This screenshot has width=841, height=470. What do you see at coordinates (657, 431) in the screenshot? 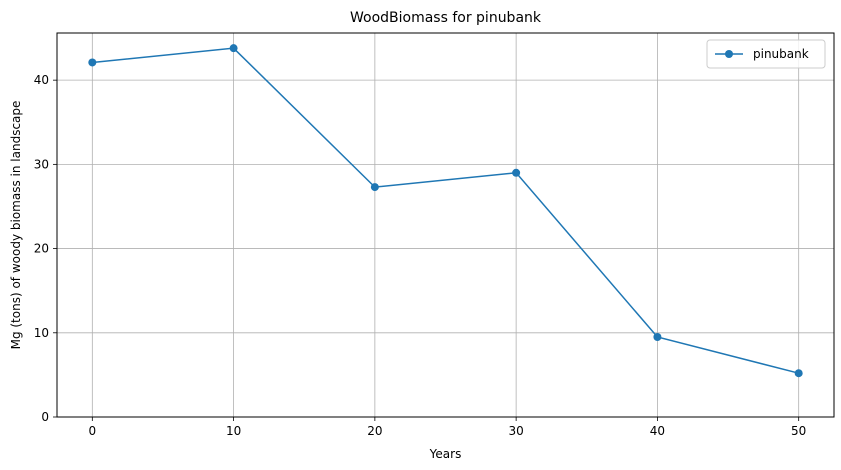
I see `x-tick-label: 40` at bounding box center [657, 431].